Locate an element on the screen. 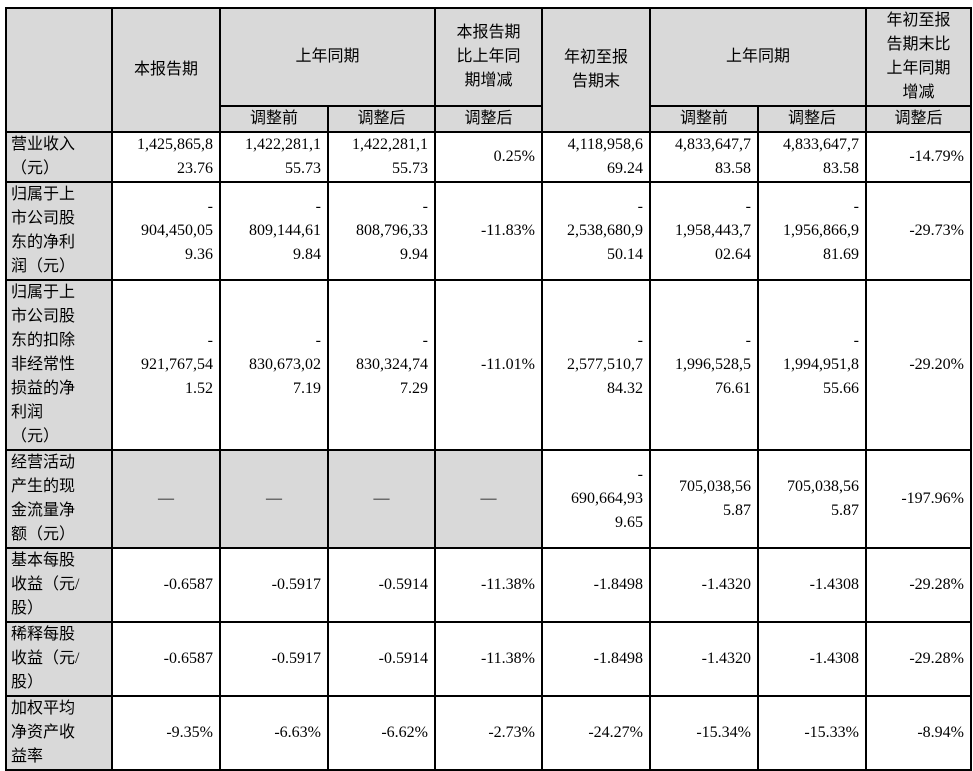  table-cell: -11.83% is located at coordinates (488, 231).